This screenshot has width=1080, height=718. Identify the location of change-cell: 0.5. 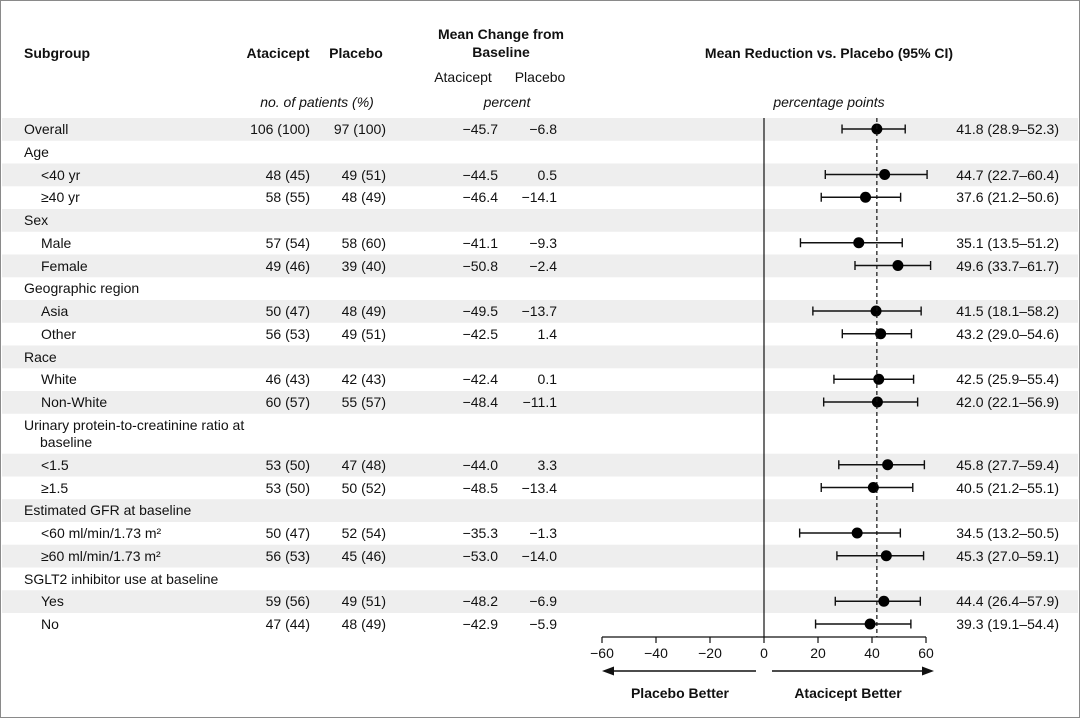
(547, 174).